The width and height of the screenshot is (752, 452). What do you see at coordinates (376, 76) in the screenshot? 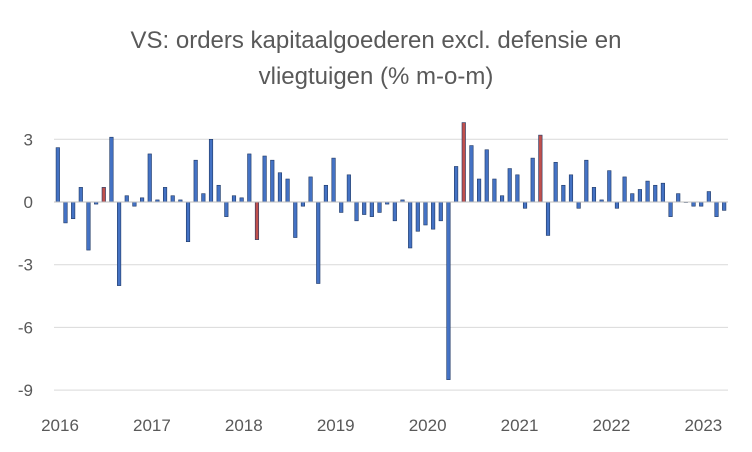
I see `chart-title-line-2: vliegtuigen (% m-o-m)` at bounding box center [376, 76].